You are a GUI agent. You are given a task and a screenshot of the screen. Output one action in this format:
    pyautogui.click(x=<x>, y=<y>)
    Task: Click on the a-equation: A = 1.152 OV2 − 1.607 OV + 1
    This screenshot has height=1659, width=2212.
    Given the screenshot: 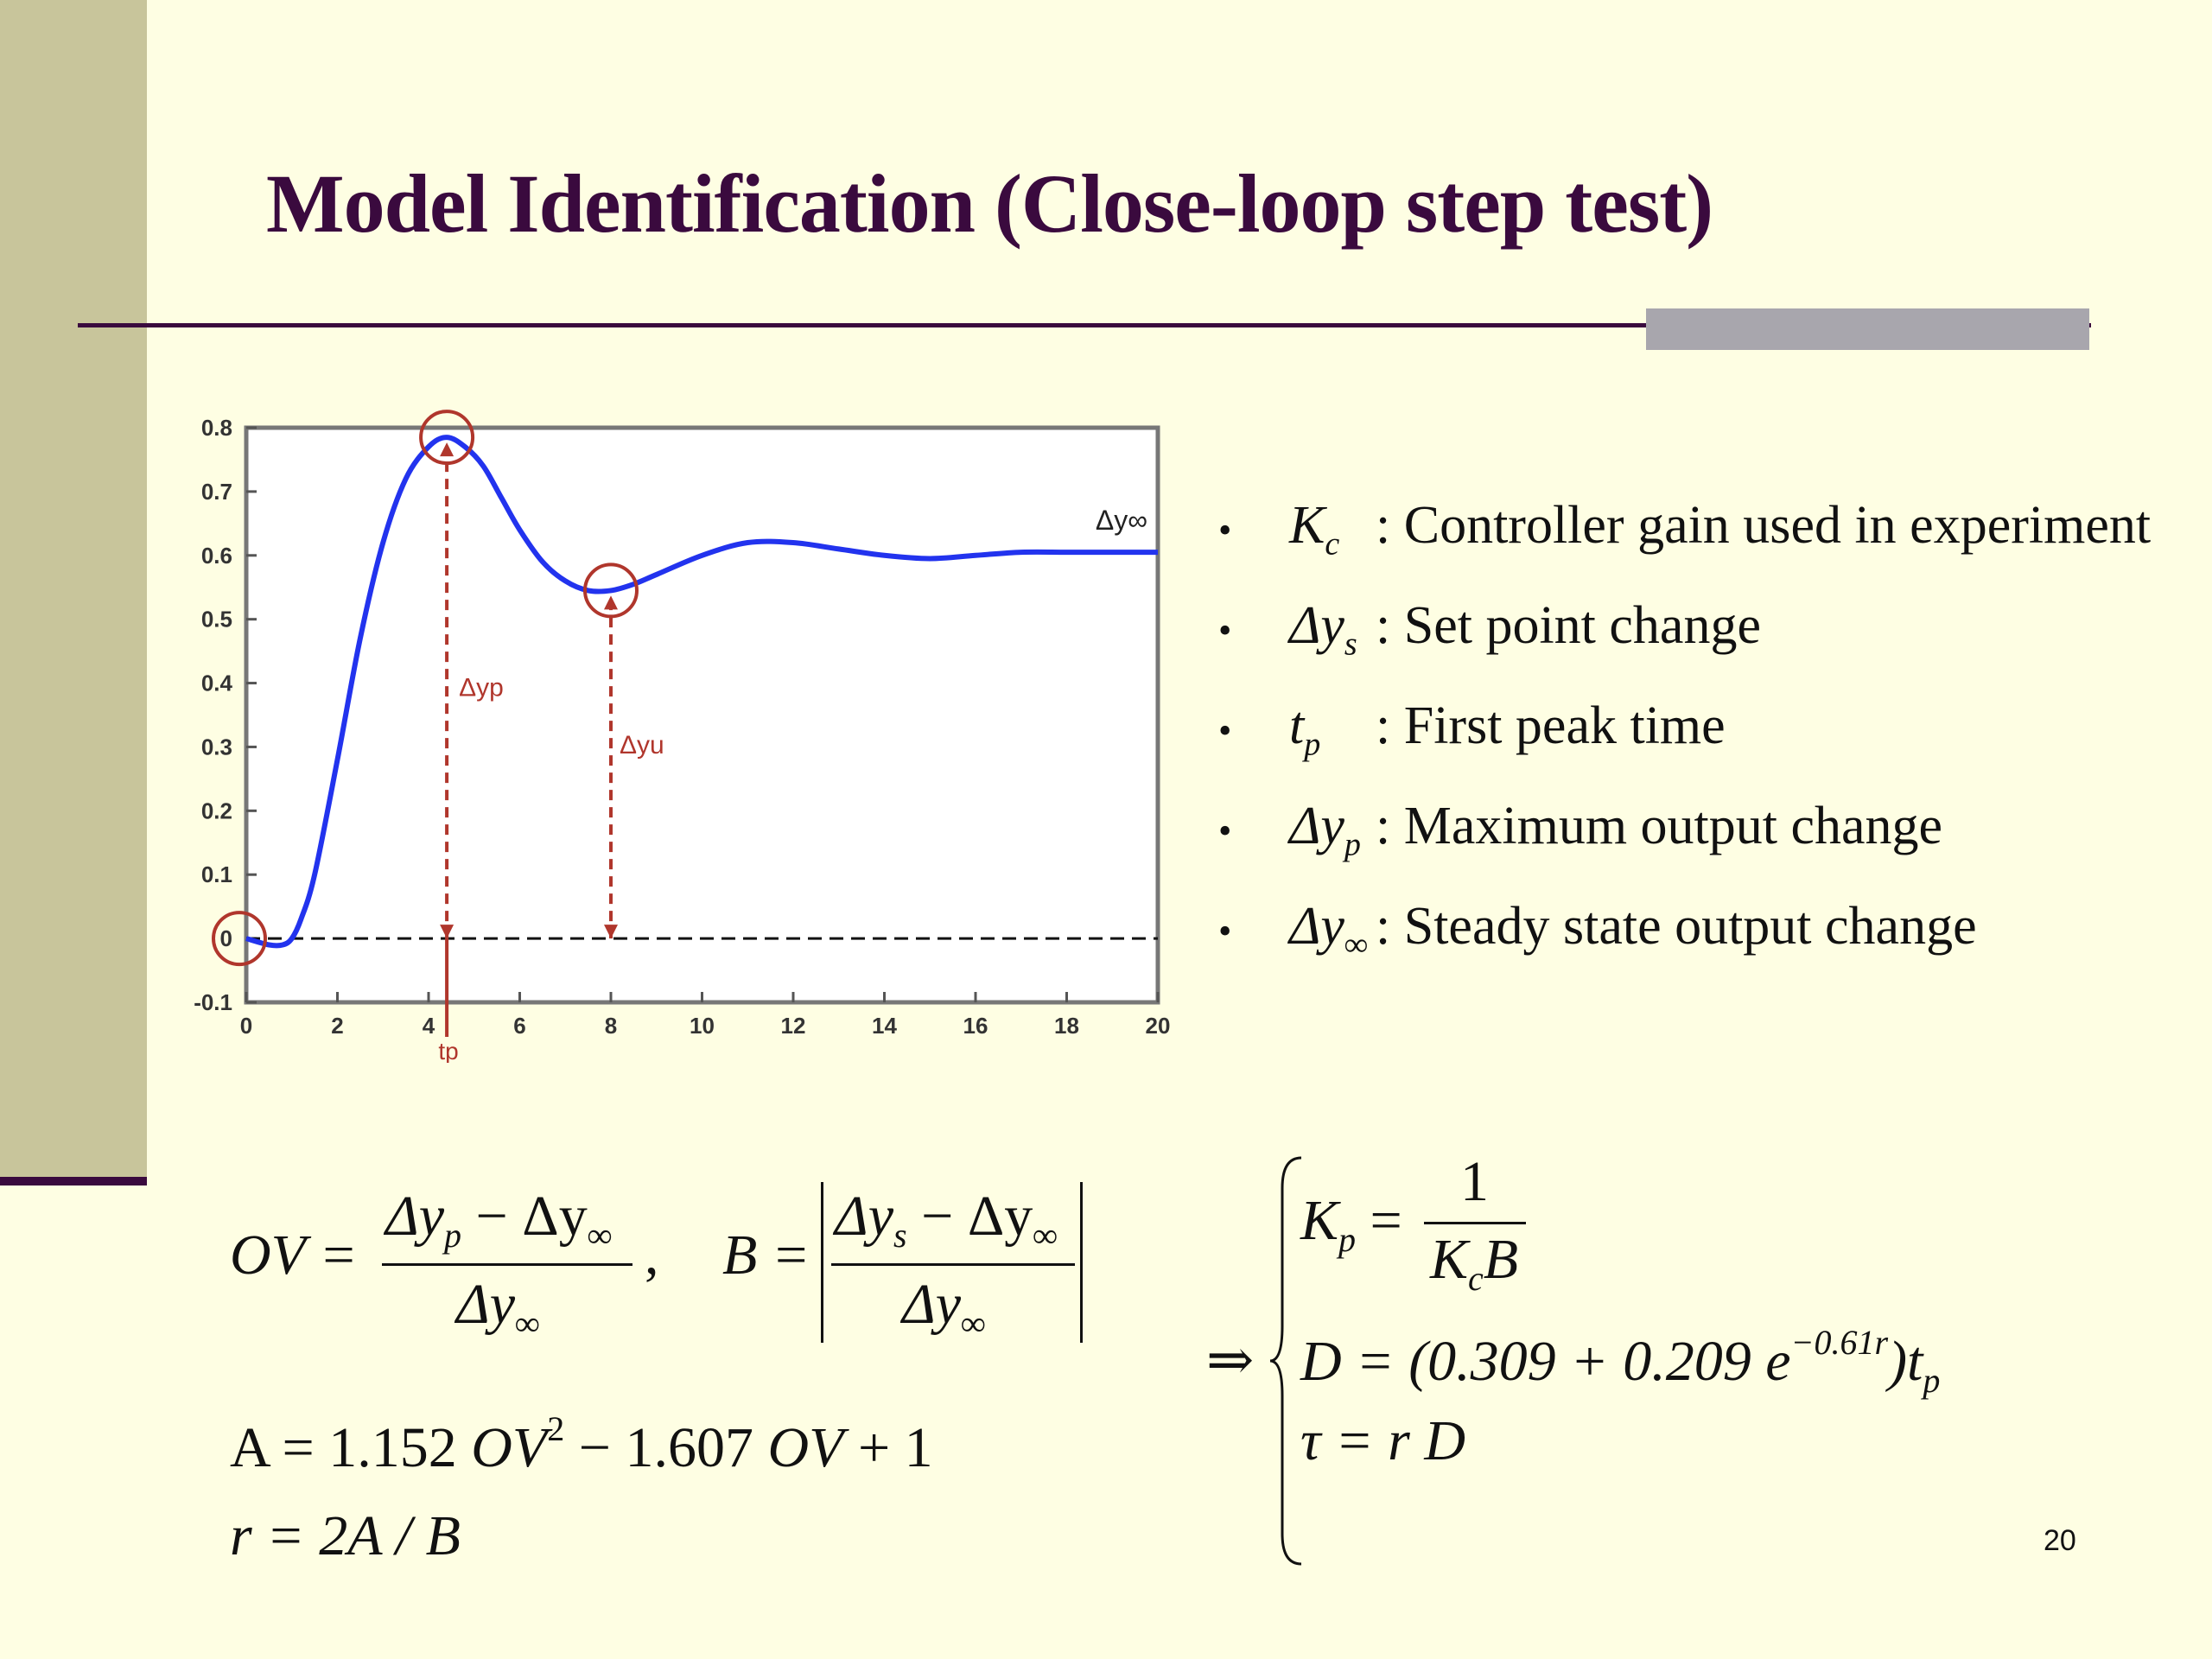 What is the action you would take?
    pyautogui.click(x=581, y=1444)
    